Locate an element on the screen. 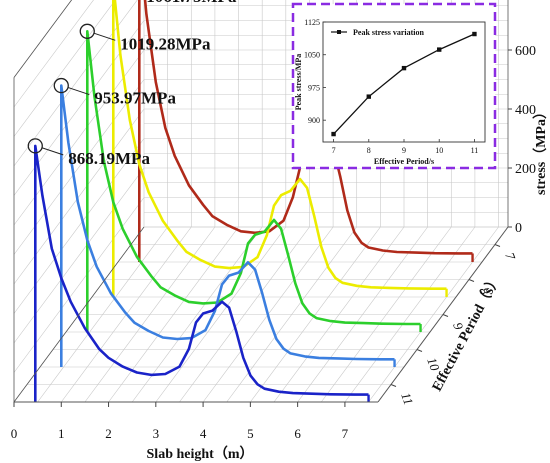 This screenshot has width=550, height=463. inset-x-tick-label: 10 is located at coordinates (439, 150).